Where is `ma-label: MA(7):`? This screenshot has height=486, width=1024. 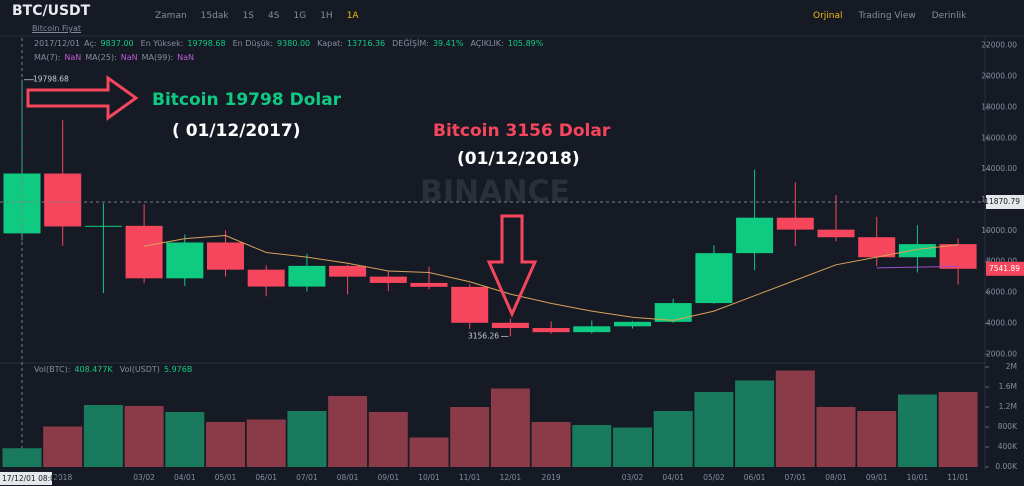 ma-label: MA(7): is located at coordinates (47, 57).